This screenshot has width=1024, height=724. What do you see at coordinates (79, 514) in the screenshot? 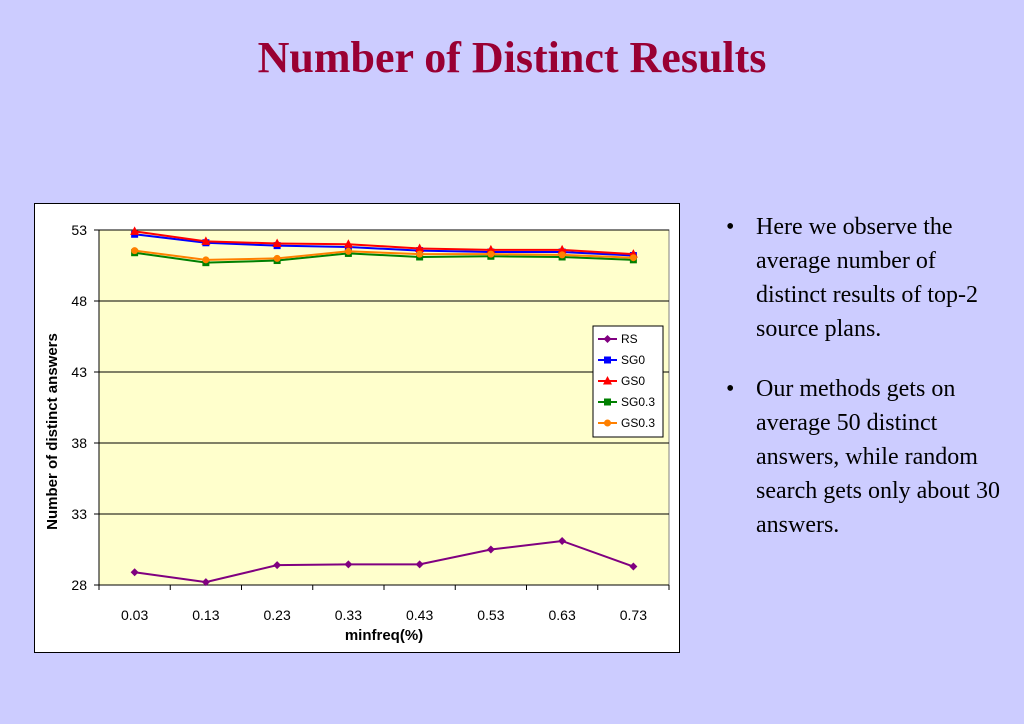
I see `y-tick-label: 33` at bounding box center [79, 514].